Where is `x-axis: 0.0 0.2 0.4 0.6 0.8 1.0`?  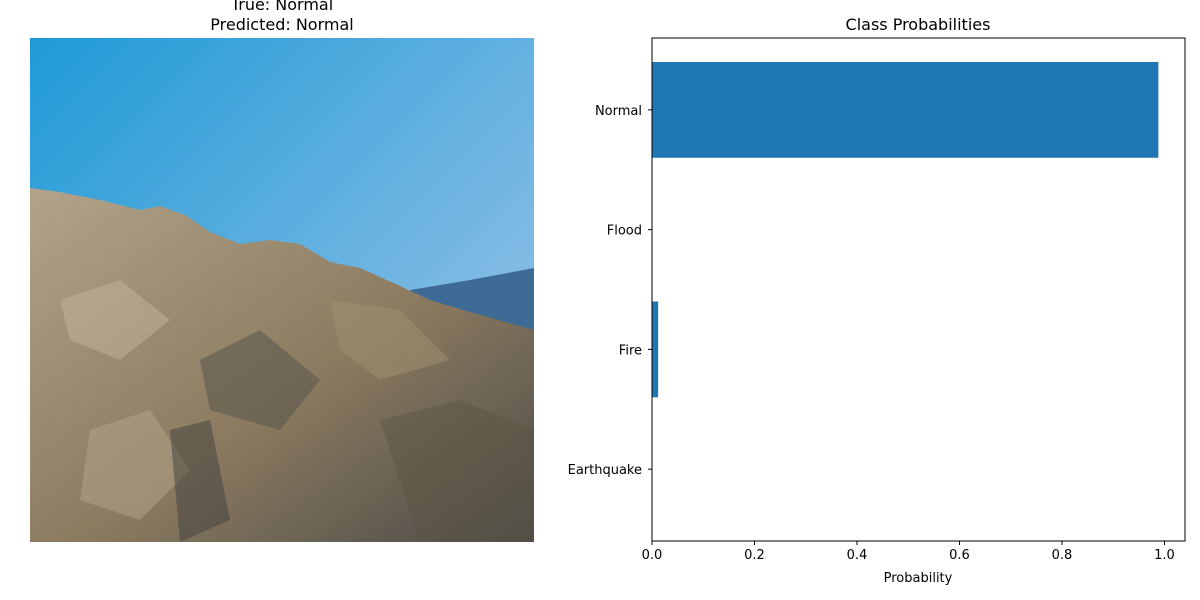
x-axis: 0.0 0.2 0.4 0.6 0.8 1.0 is located at coordinates (908, 552).